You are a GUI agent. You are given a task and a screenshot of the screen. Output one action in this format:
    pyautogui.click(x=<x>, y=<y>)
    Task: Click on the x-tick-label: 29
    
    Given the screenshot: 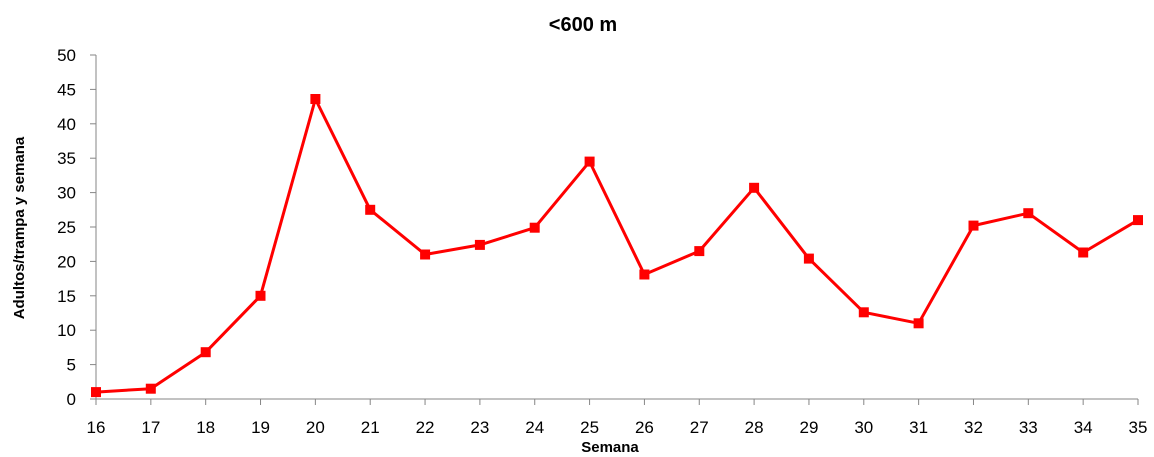 What is the action you would take?
    pyautogui.click(x=808, y=427)
    